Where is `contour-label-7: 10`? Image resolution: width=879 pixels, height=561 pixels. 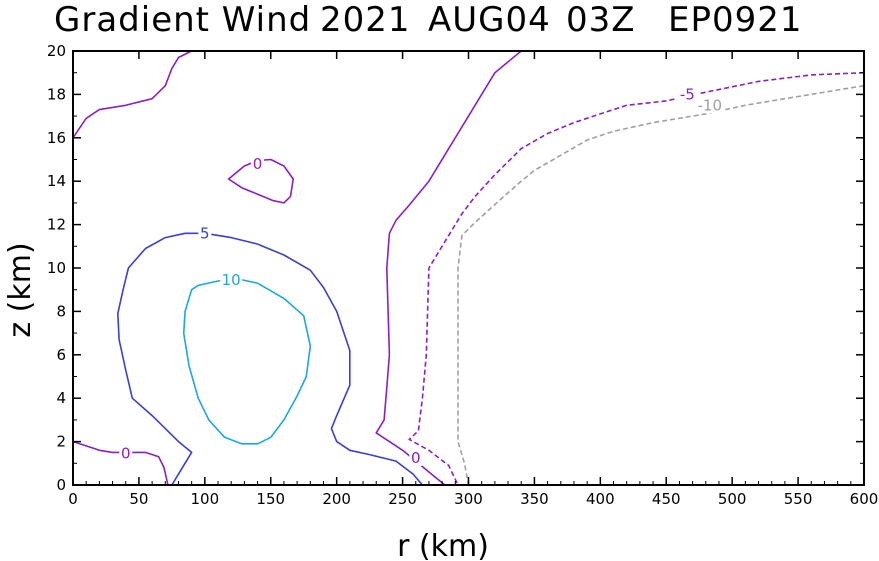
contour-label-7: 10 is located at coordinates (231, 280).